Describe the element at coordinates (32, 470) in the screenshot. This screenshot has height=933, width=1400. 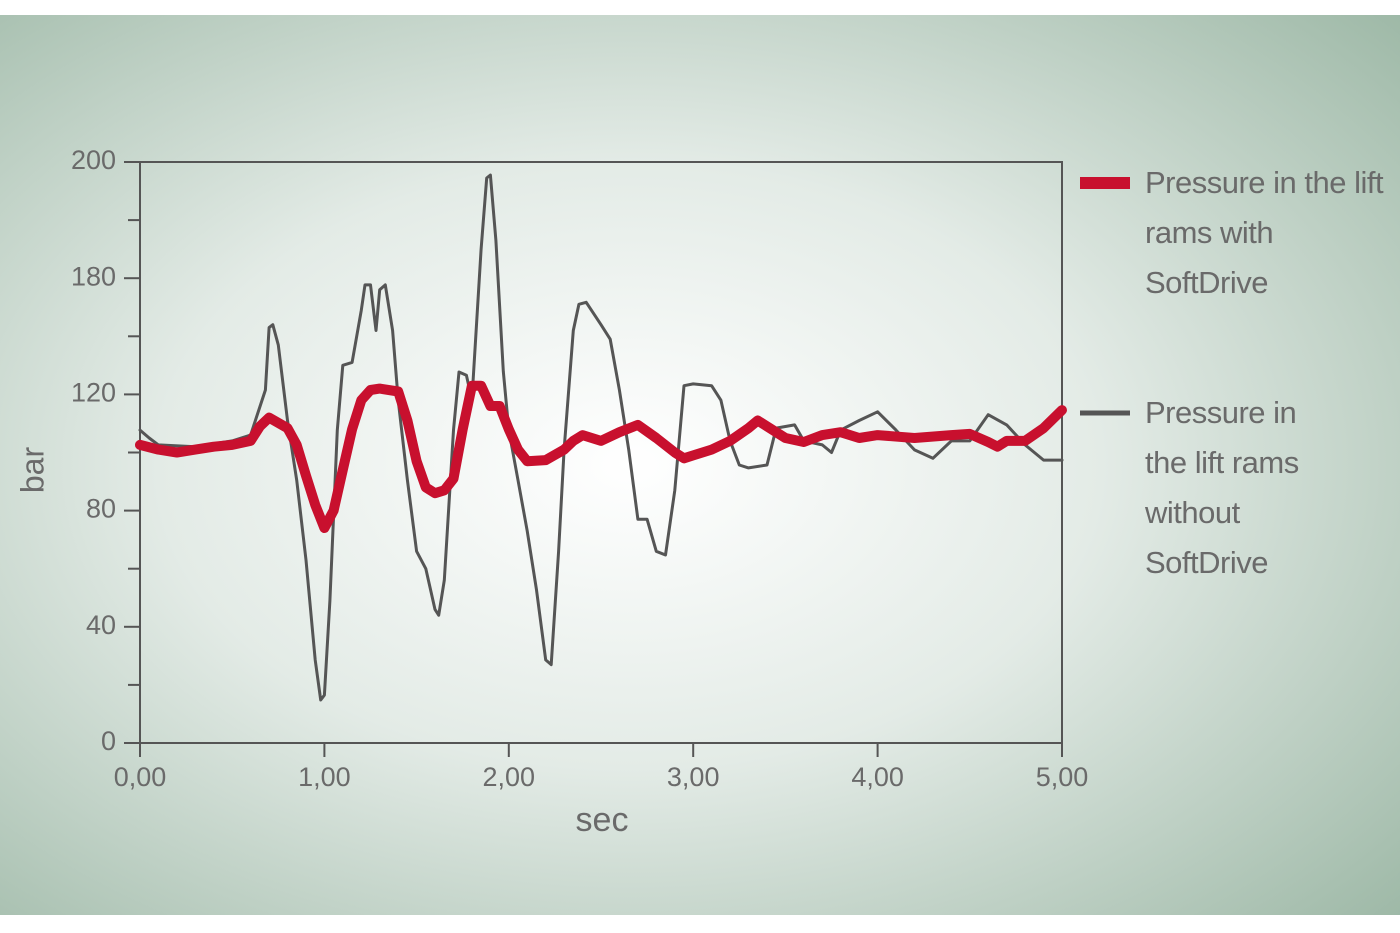
I see `y-axis-title: bar` at that location.